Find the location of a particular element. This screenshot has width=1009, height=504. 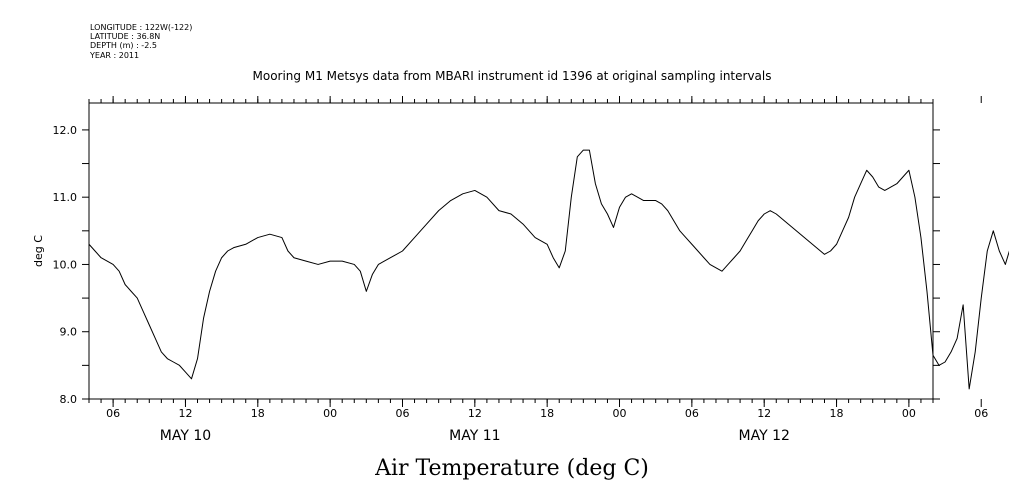

x-date-label: MAY 12 is located at coordinates (764, 436).